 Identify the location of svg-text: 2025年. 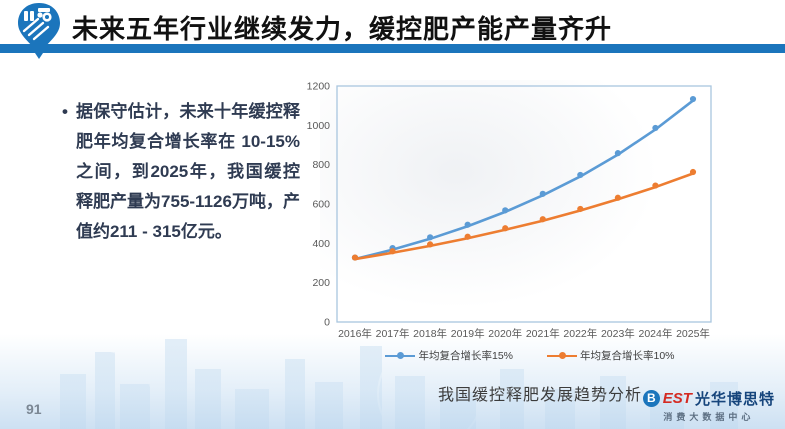
(693, 333).